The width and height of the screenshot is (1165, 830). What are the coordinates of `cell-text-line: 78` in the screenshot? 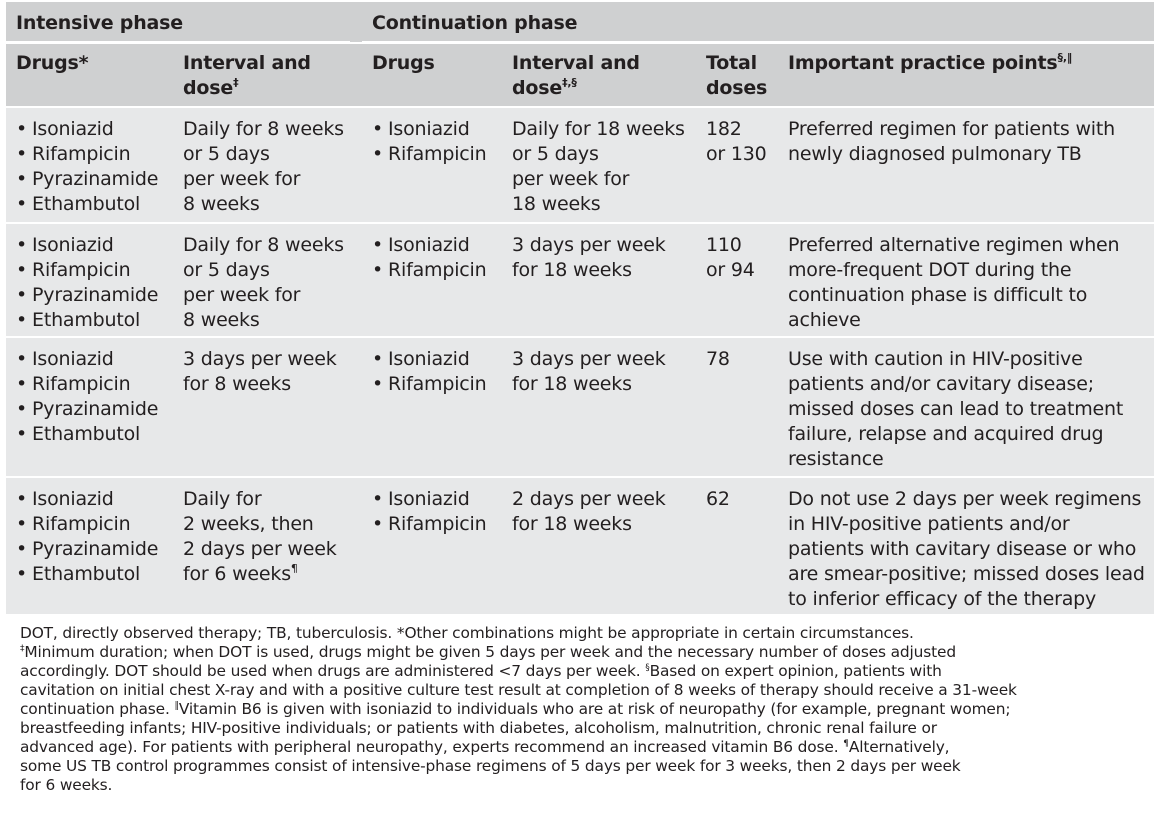 It's located at (718, 359).